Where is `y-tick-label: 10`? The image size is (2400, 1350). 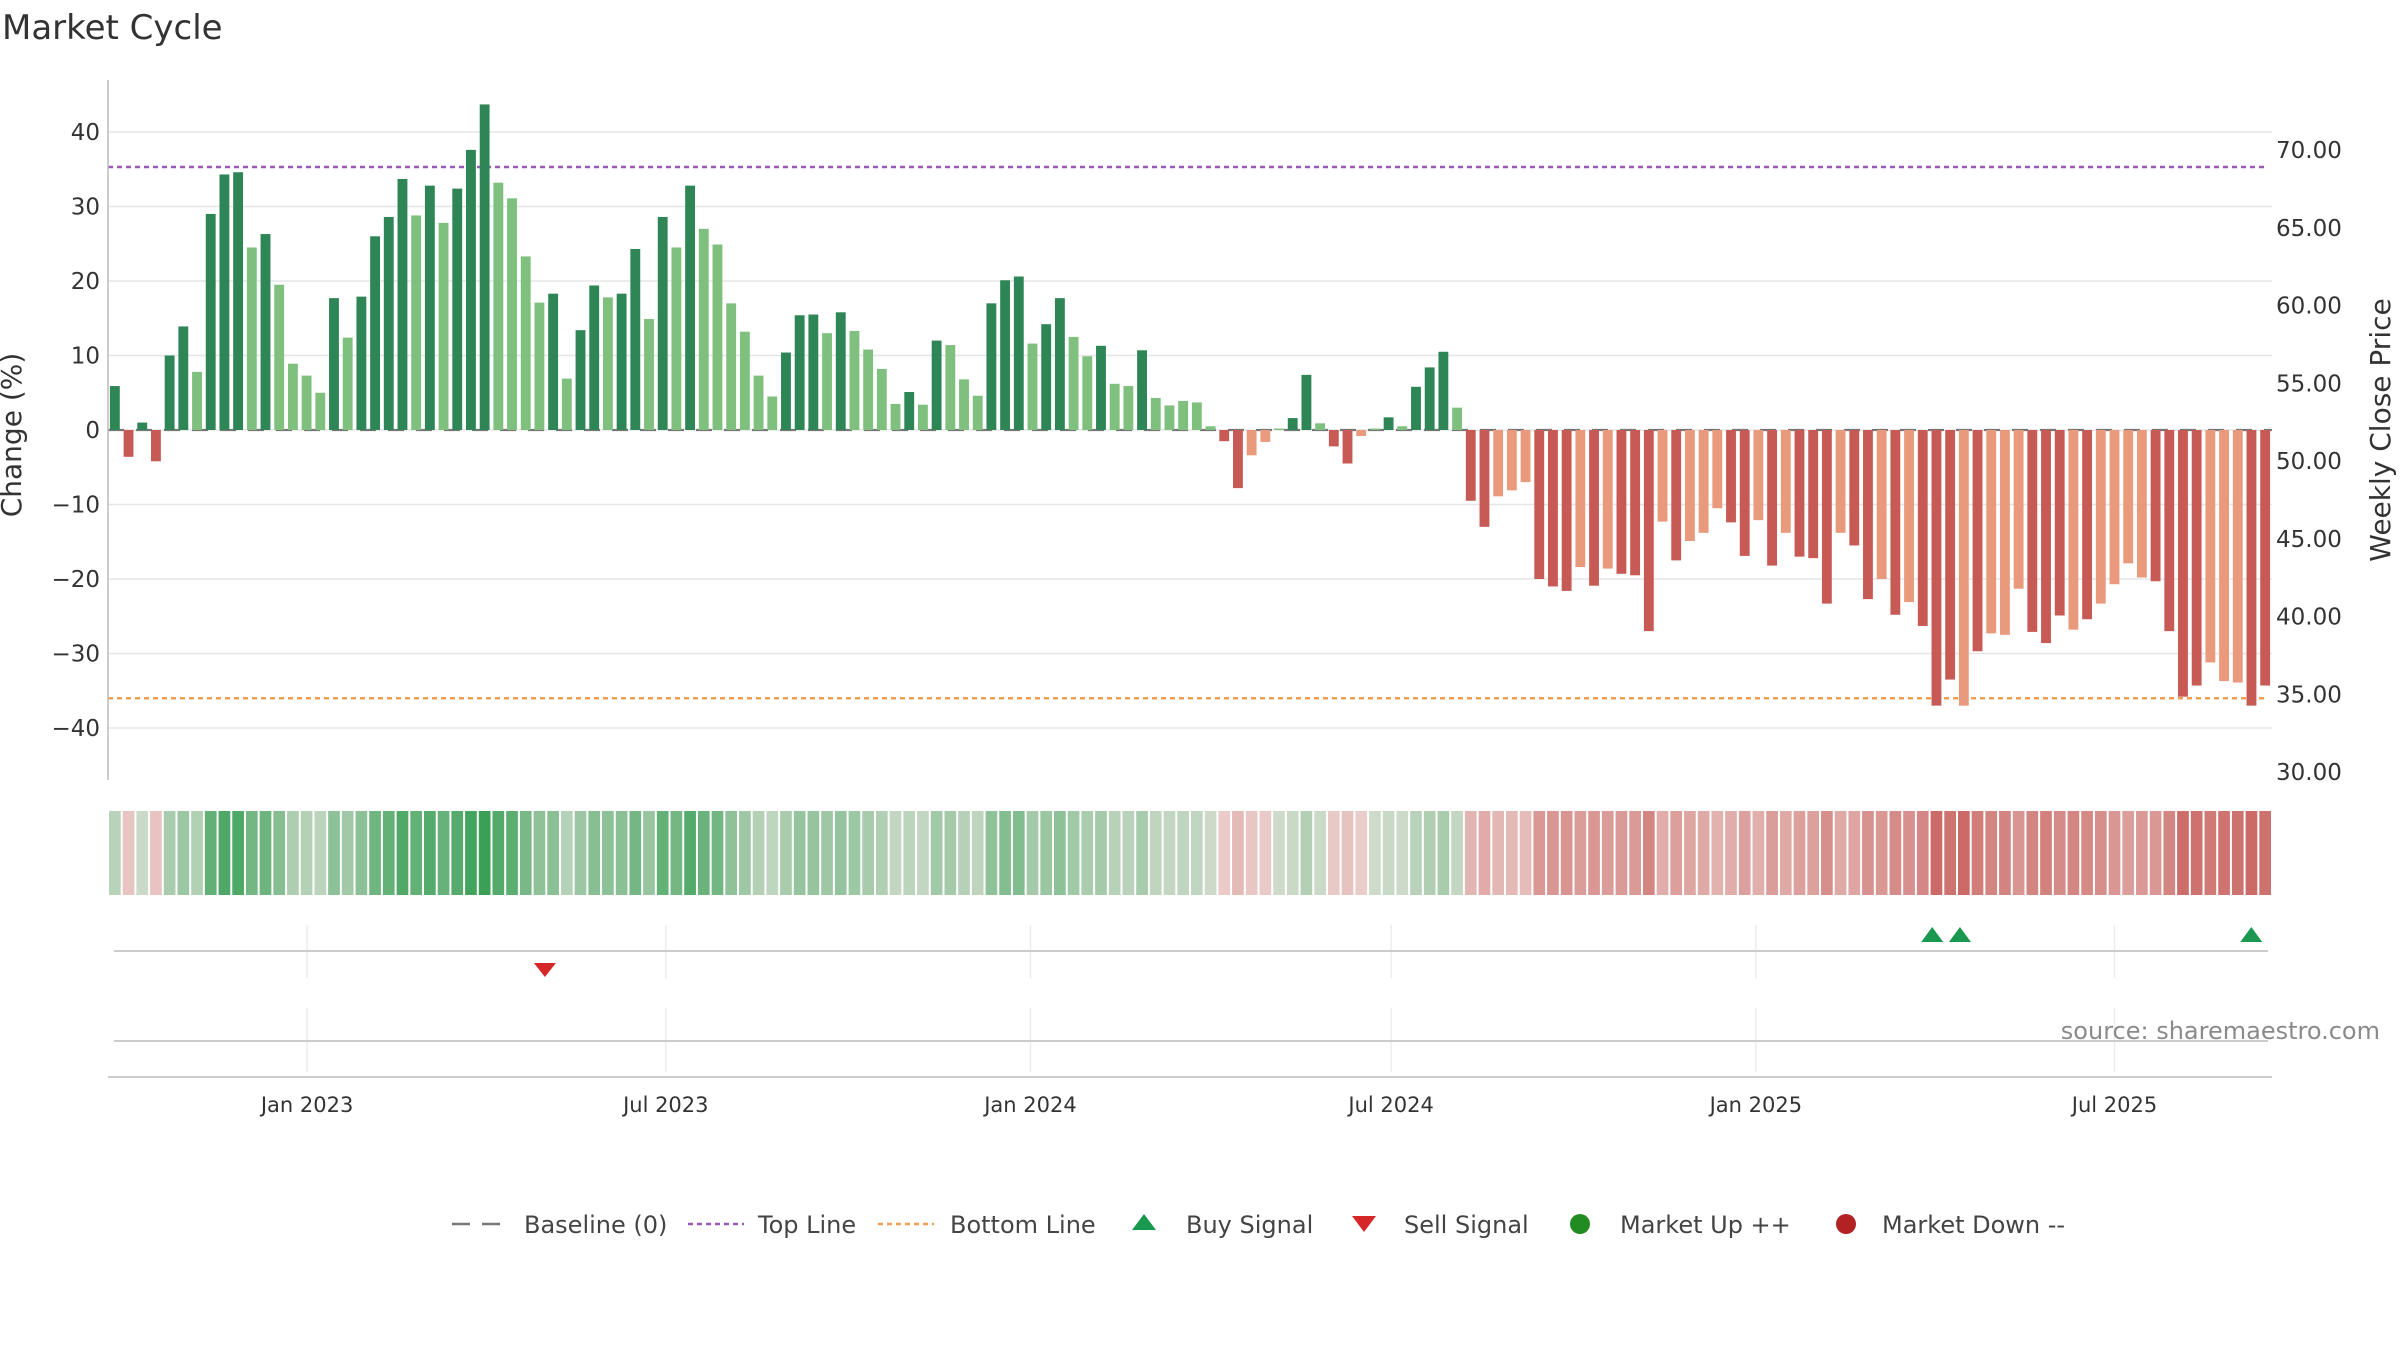
y-tick-label: 10 is located at coordinates (85, 357).